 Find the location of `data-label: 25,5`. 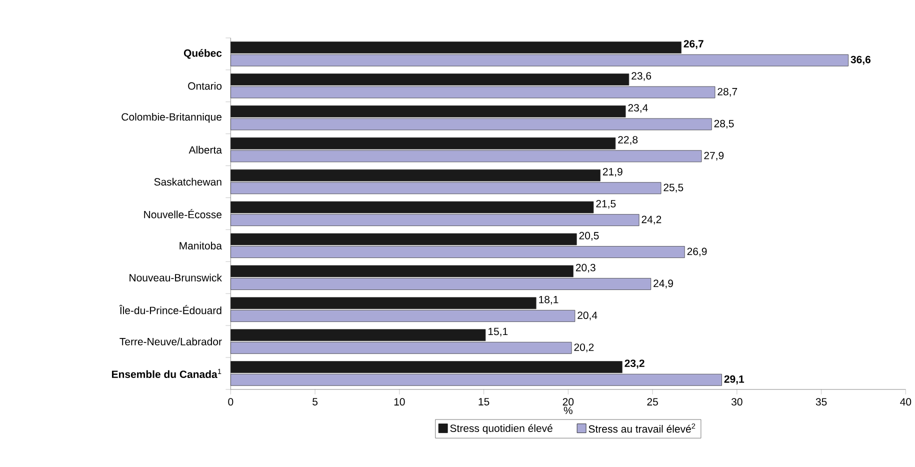

data-label: 25,5 is located at coordinates (674, 188).